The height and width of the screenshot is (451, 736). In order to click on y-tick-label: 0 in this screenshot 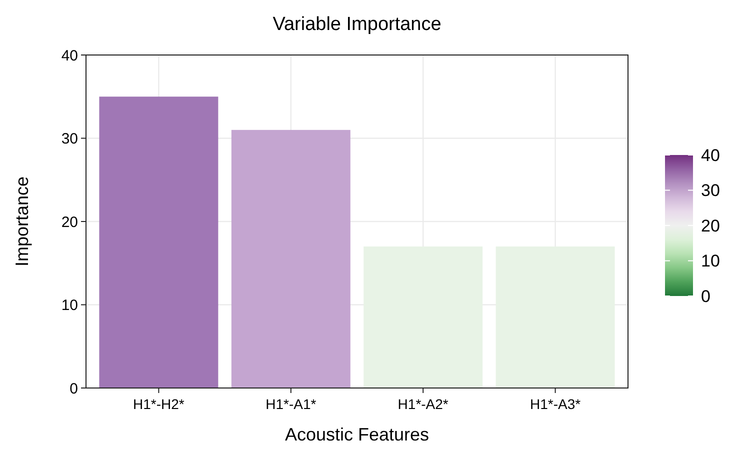, I will do `click(74, 389)`.